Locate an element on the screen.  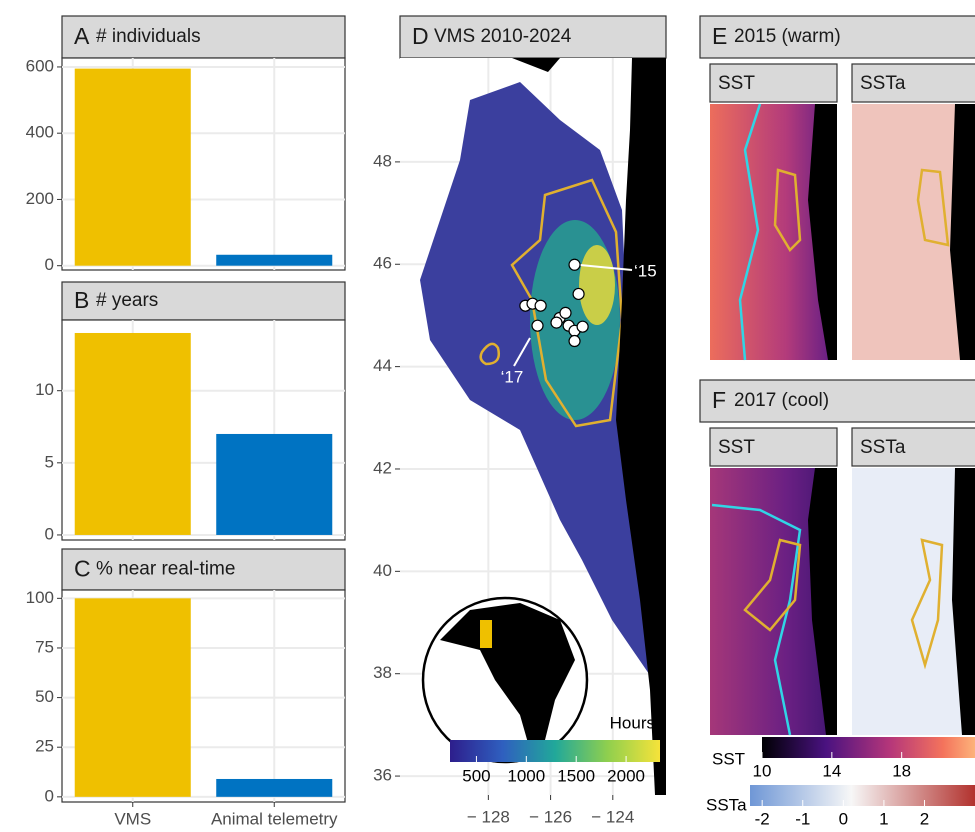
x-tick-label: Animal telemetry is located at coordinates (274, 818).